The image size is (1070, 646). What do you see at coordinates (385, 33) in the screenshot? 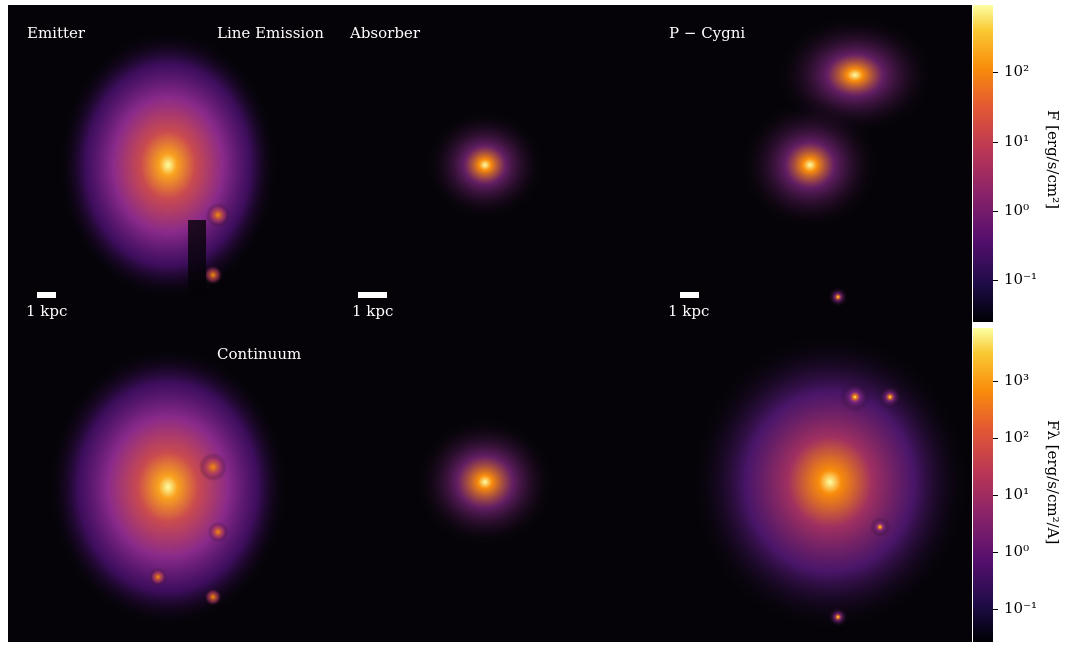
I see `label-absorber: Absorber` at bounding box center [385, 33].